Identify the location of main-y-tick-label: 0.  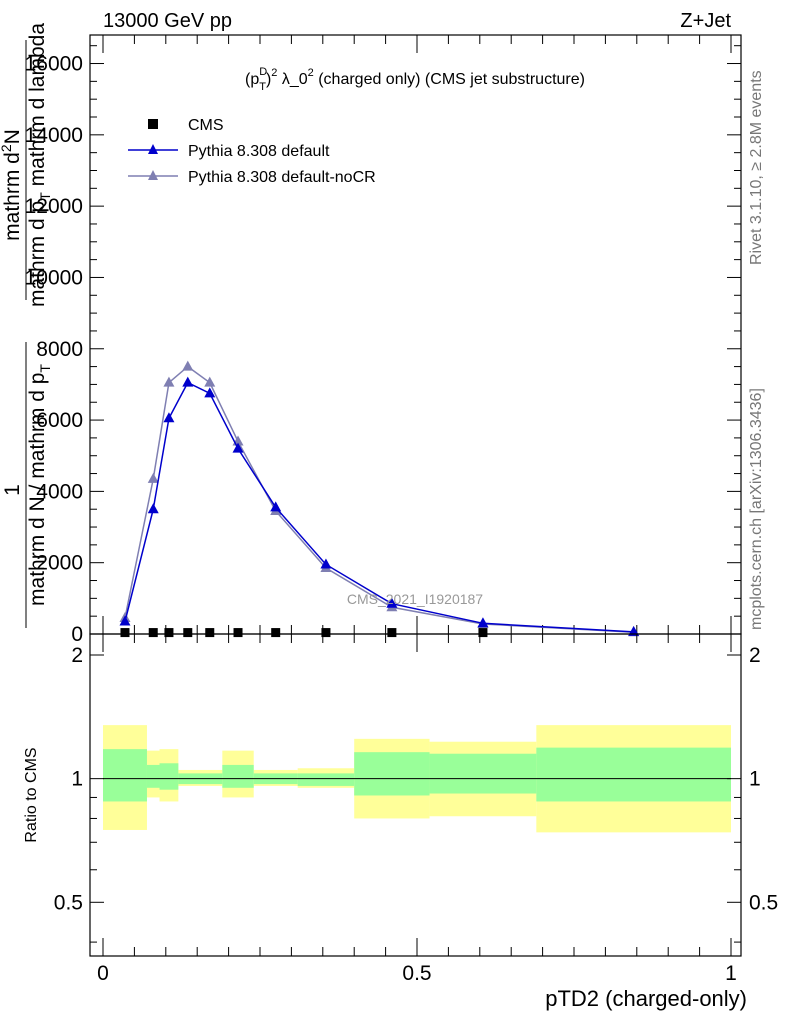
(77, 634).